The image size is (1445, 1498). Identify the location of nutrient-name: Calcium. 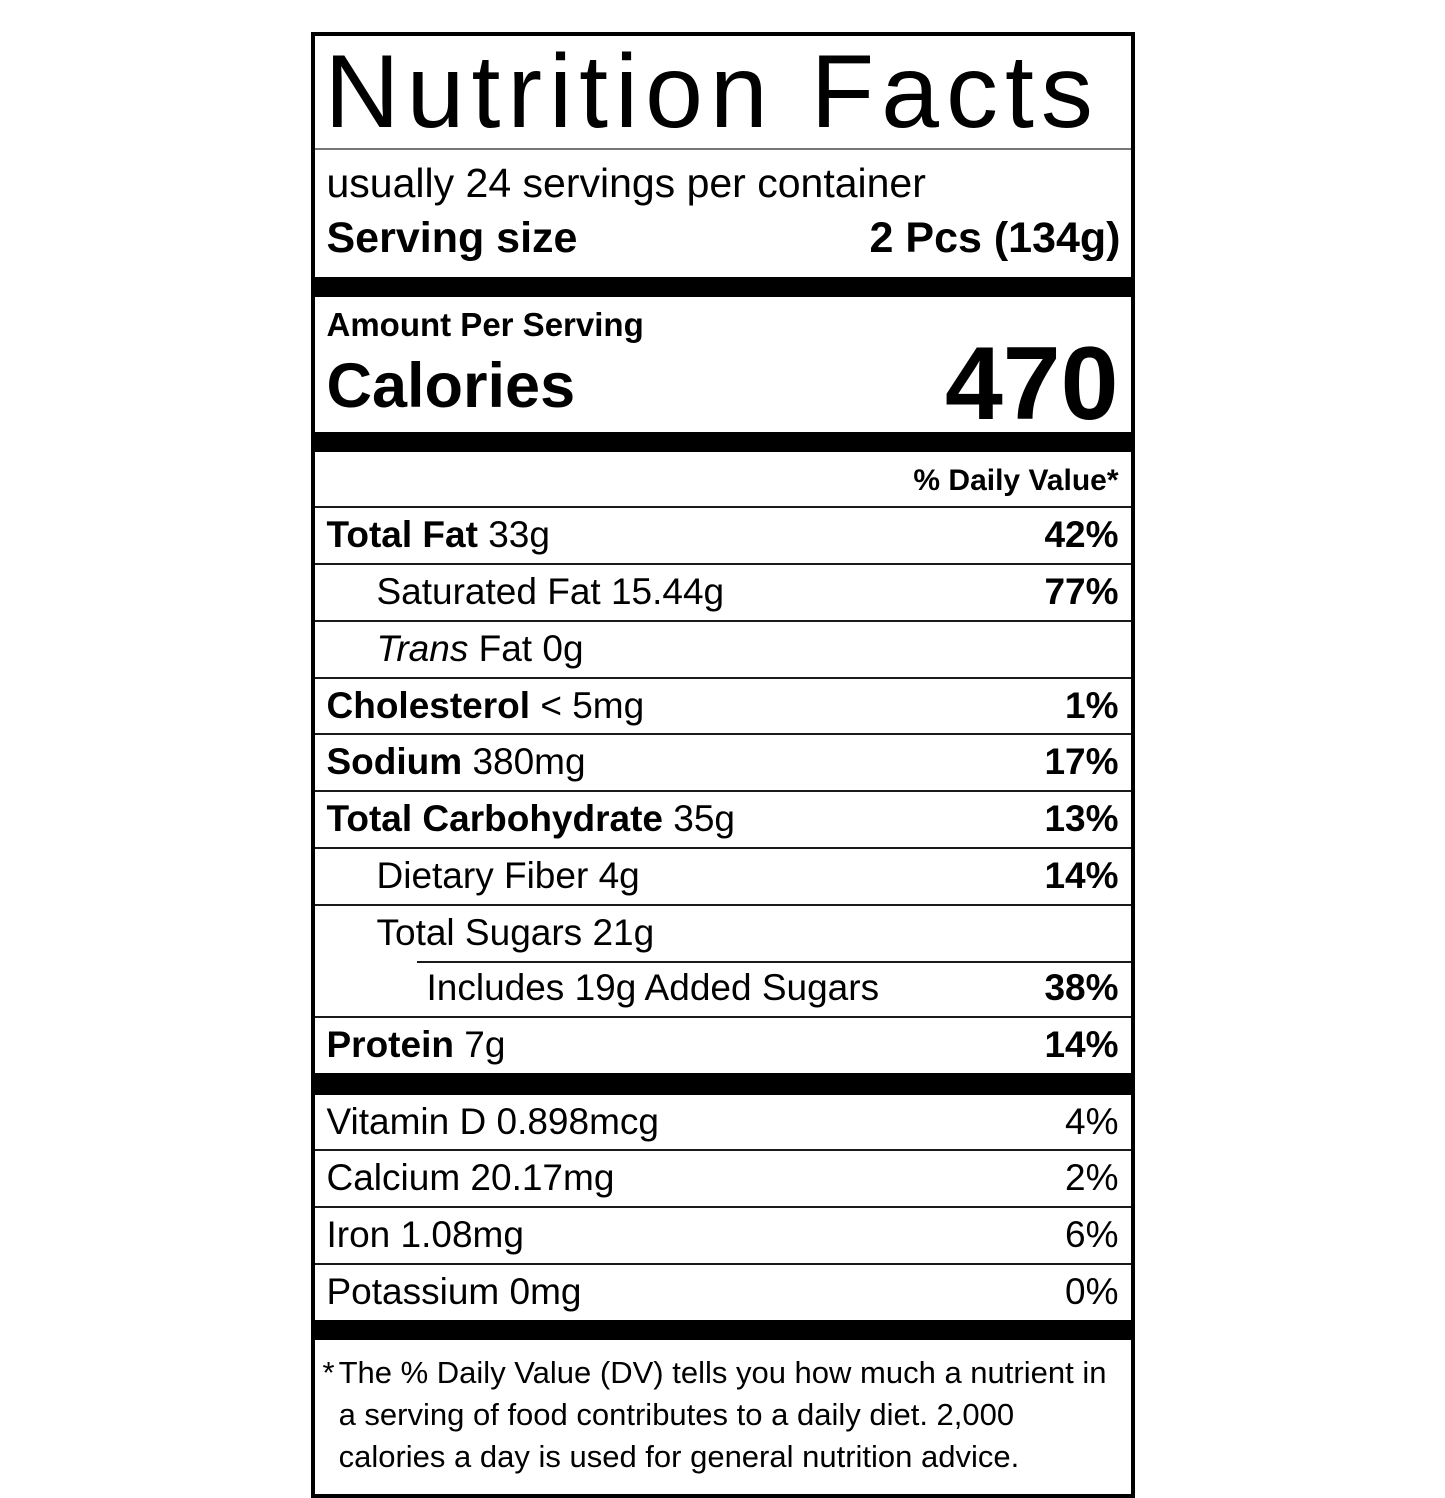
(393, 1178).